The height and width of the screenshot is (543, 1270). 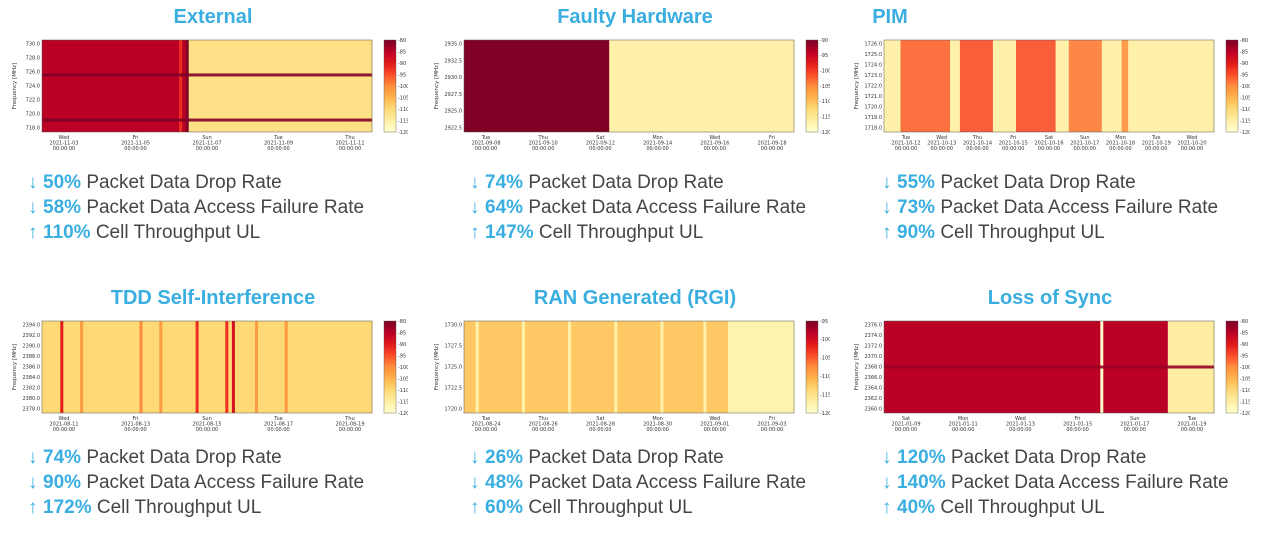 What do you see at coordinates (874, 66) in the screenshot?
I see `y-tick-label: 1724.0` at bounding box center [874, 66].